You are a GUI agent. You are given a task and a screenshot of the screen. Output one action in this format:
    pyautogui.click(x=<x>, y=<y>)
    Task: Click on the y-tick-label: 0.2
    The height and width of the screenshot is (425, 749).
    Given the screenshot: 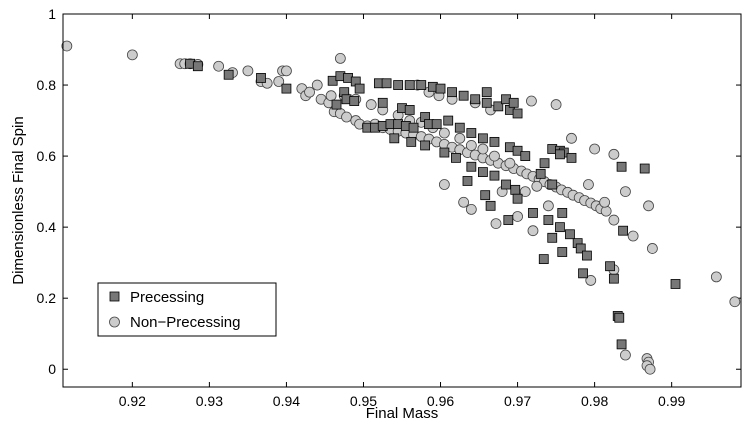 What is the action you would take?
    pyautogui.click(x=47, y=298)
    